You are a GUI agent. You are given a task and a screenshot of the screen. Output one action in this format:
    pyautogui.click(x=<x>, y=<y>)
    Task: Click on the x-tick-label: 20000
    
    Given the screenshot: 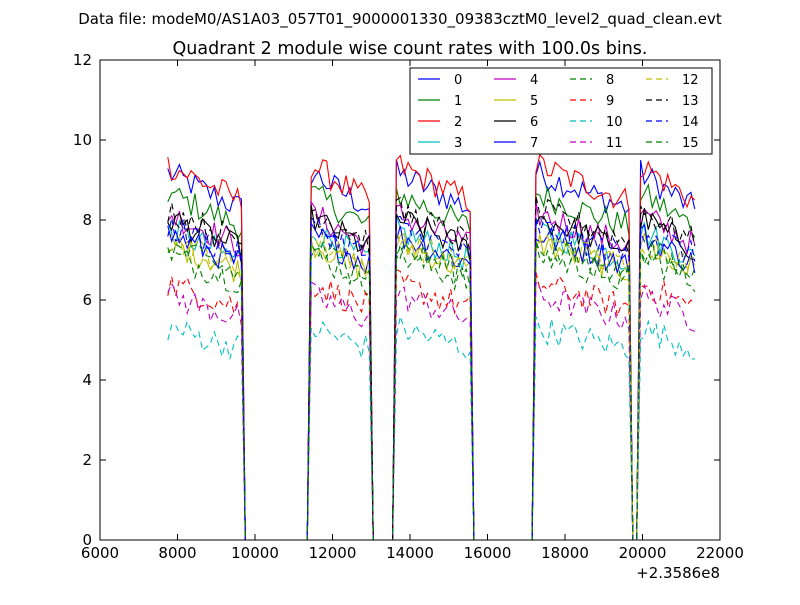 What is the action you would take?
    pyautogui.click(x=643, y=553)
    